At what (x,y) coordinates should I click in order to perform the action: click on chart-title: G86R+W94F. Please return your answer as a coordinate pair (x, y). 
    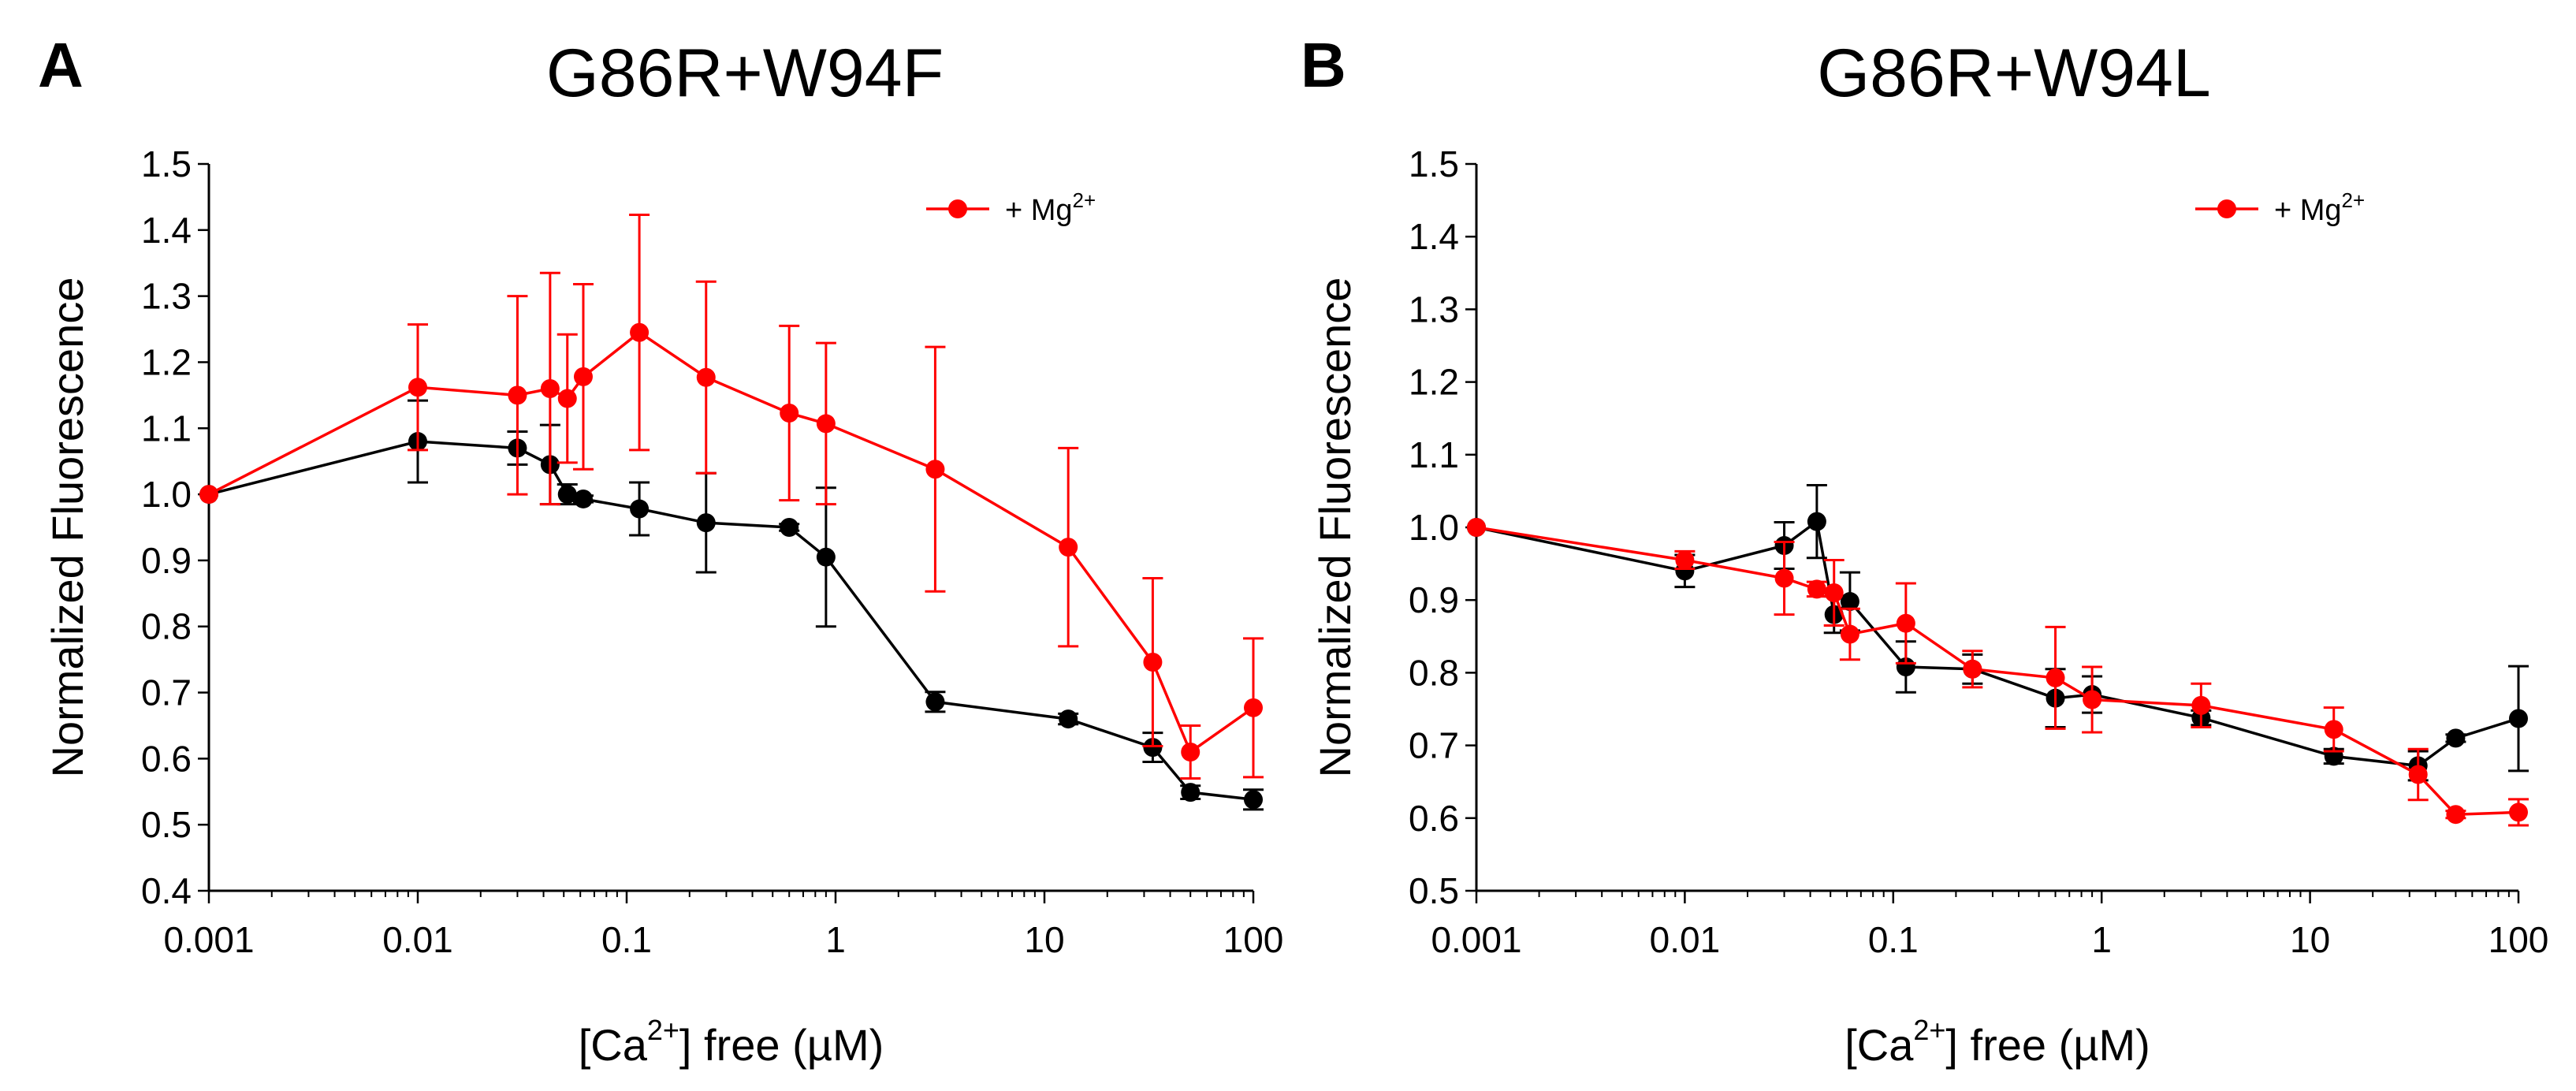
    Looking at the image, I should click on (745, 73).